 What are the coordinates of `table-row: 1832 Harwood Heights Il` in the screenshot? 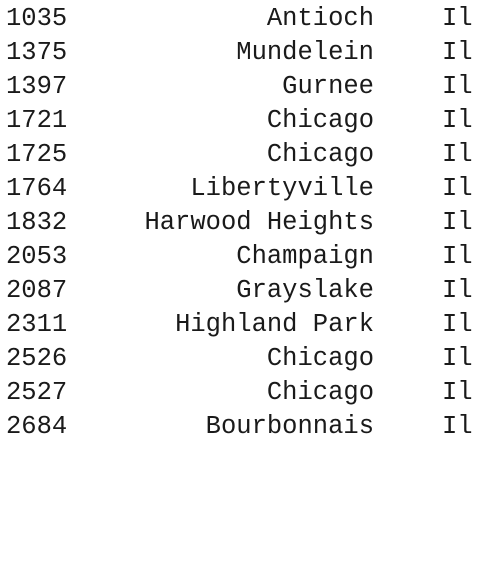 It's located at (241, 223).